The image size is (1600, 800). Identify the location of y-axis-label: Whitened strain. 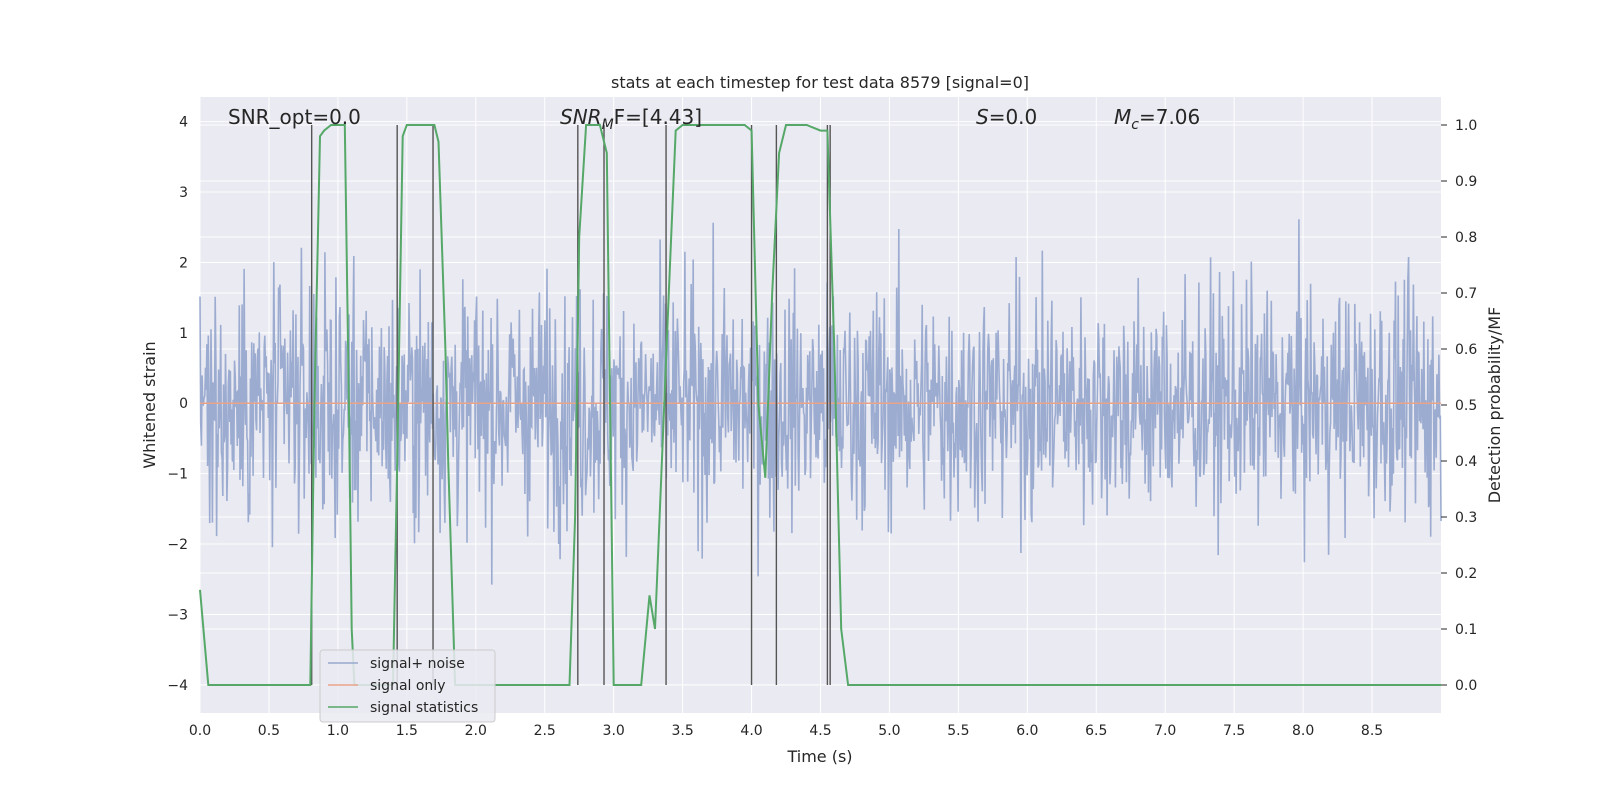
(149, 404).